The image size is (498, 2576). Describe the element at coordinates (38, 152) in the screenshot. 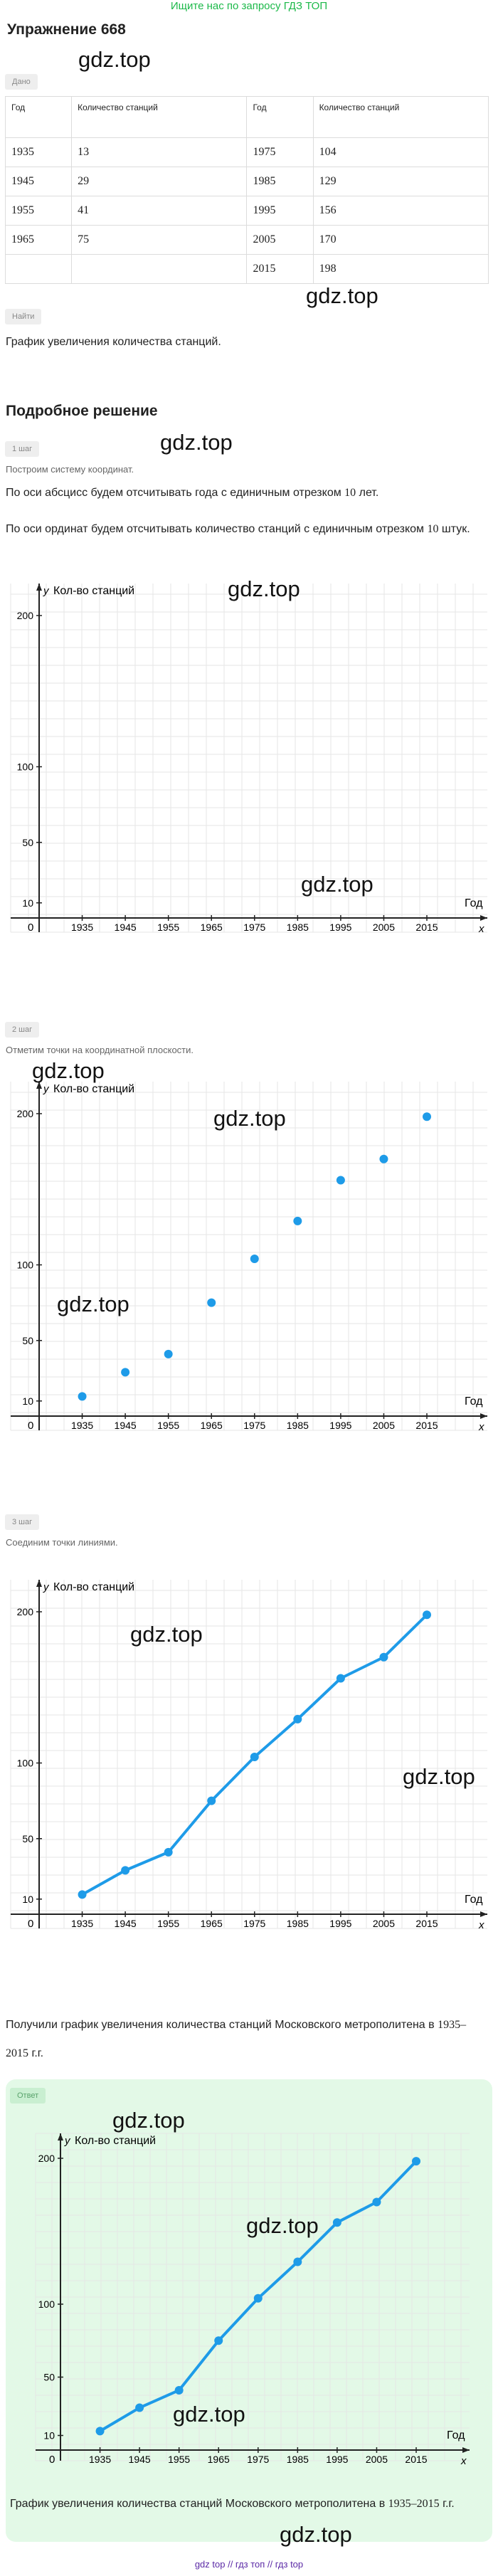

I see `table-cell: 1935` at that location.